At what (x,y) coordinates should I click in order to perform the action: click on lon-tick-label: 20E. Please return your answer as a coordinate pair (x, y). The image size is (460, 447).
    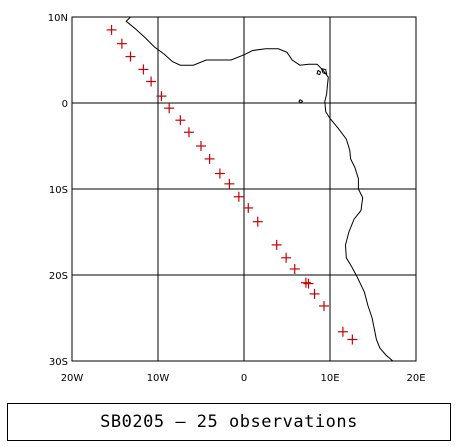
    Looking at the image, I should click on (415, 378).